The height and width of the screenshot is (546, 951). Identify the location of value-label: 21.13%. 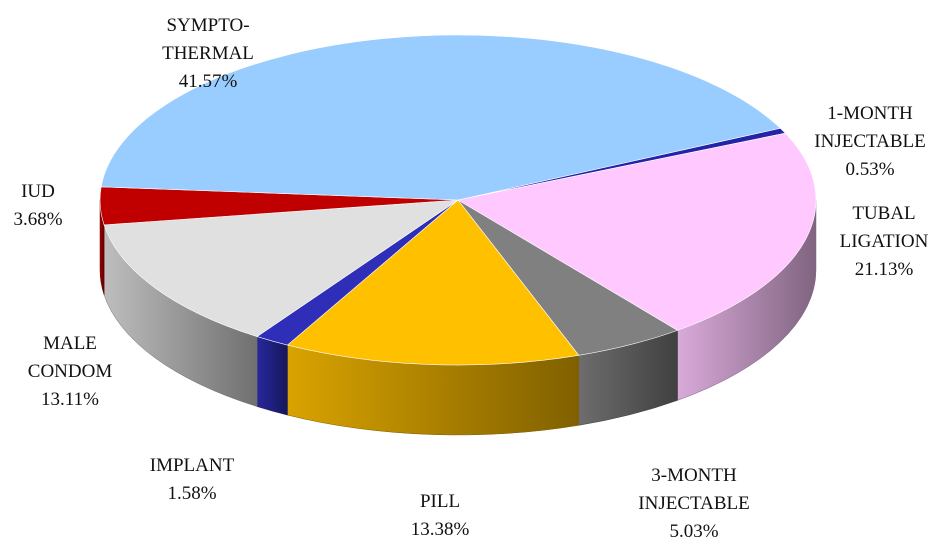
(884, 269).